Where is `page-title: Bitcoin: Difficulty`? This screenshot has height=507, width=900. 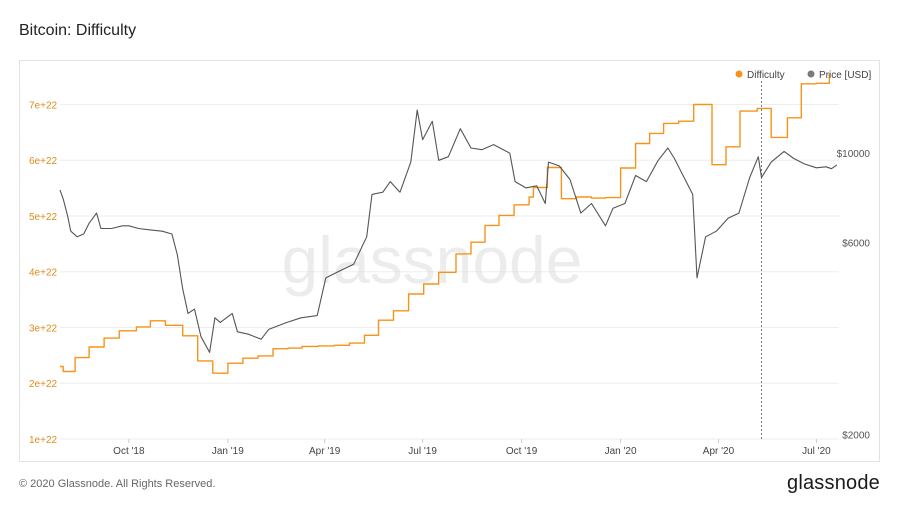
page-title: Bitcoin: Difficulty is located at coordinates (78, 30).